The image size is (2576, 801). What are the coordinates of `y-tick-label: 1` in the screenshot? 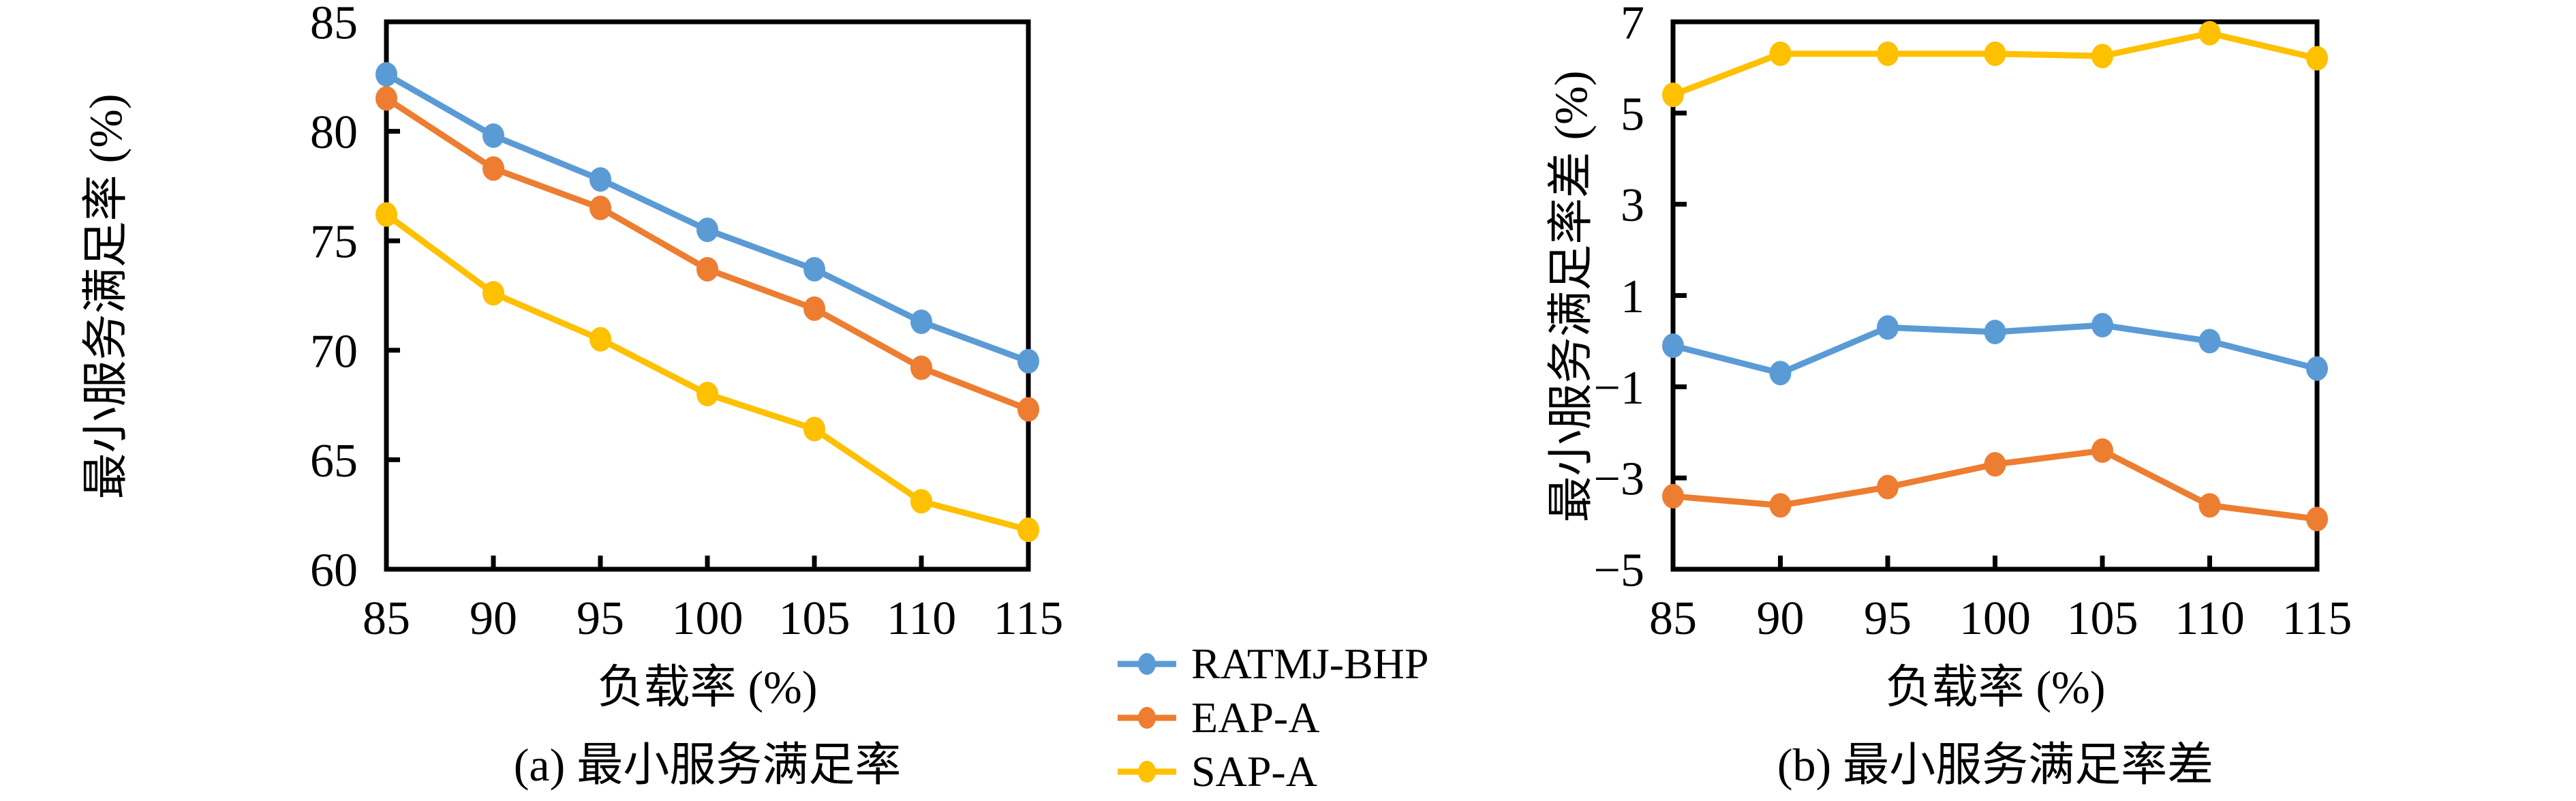 It's located at (1632, 297).